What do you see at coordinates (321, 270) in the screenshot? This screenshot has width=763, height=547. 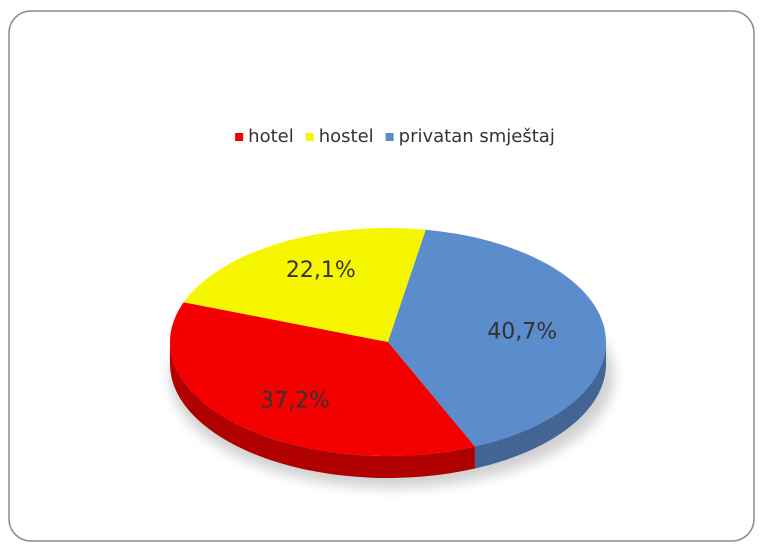 I see `data-label: 22,1%` at bounding box center [321, 270].